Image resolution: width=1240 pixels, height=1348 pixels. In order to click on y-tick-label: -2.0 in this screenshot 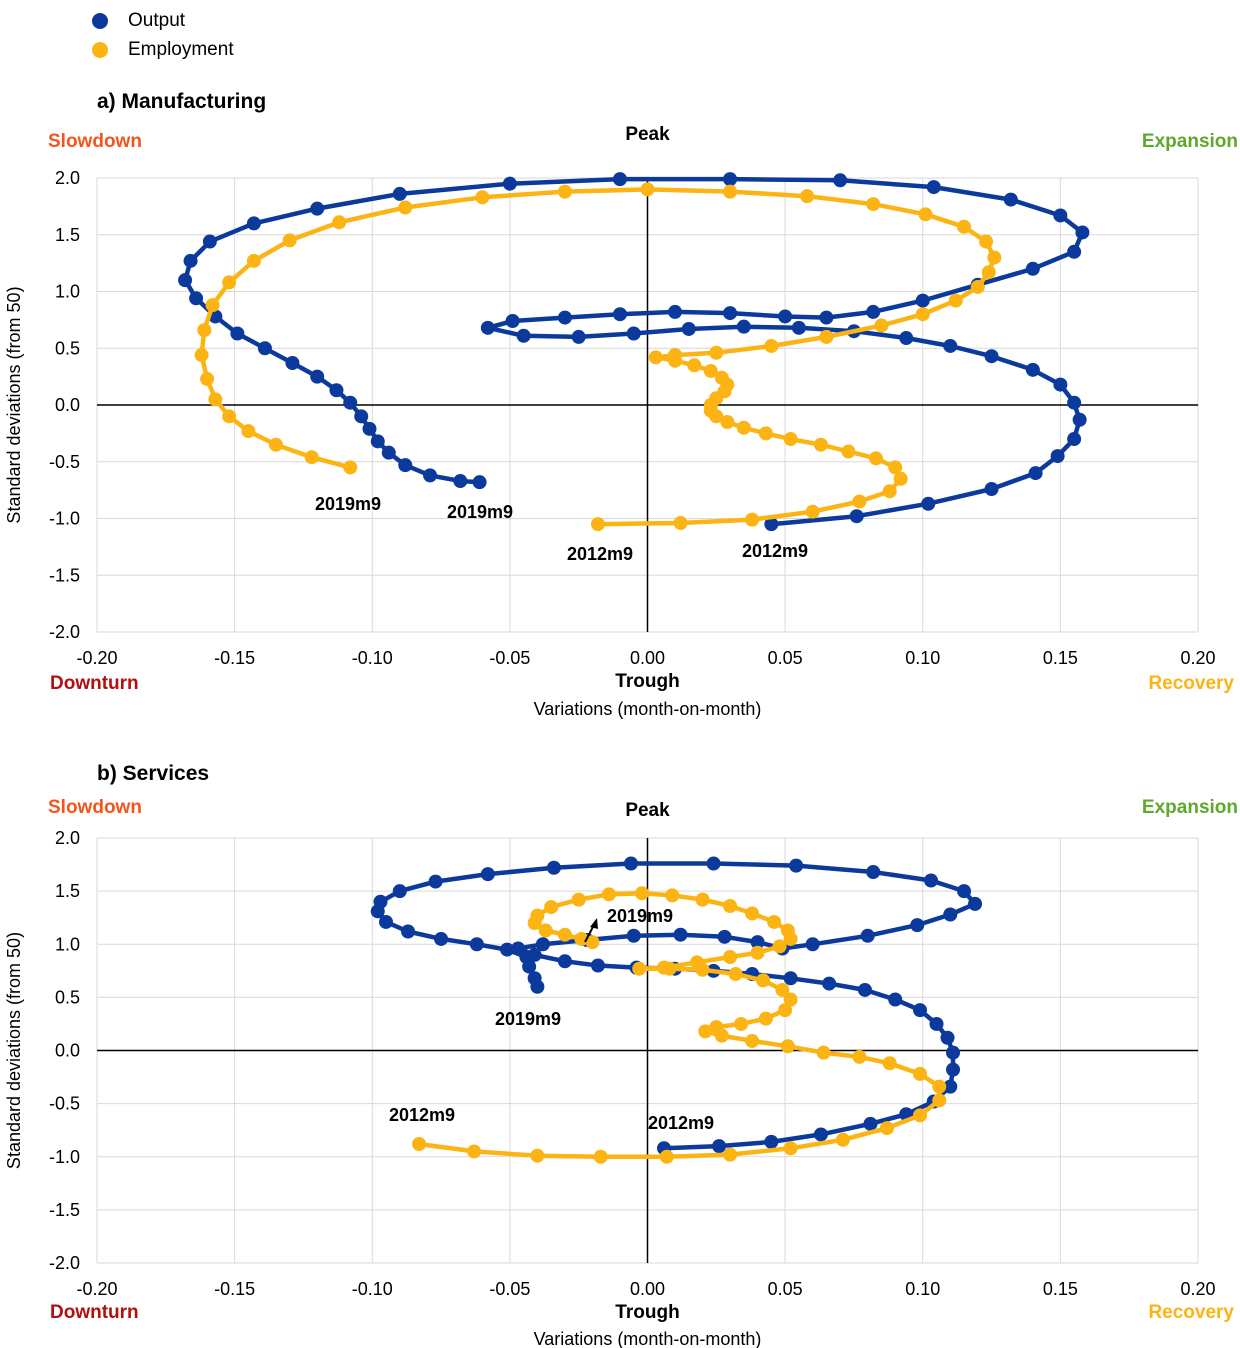, I will do `click(64, 1263)`.